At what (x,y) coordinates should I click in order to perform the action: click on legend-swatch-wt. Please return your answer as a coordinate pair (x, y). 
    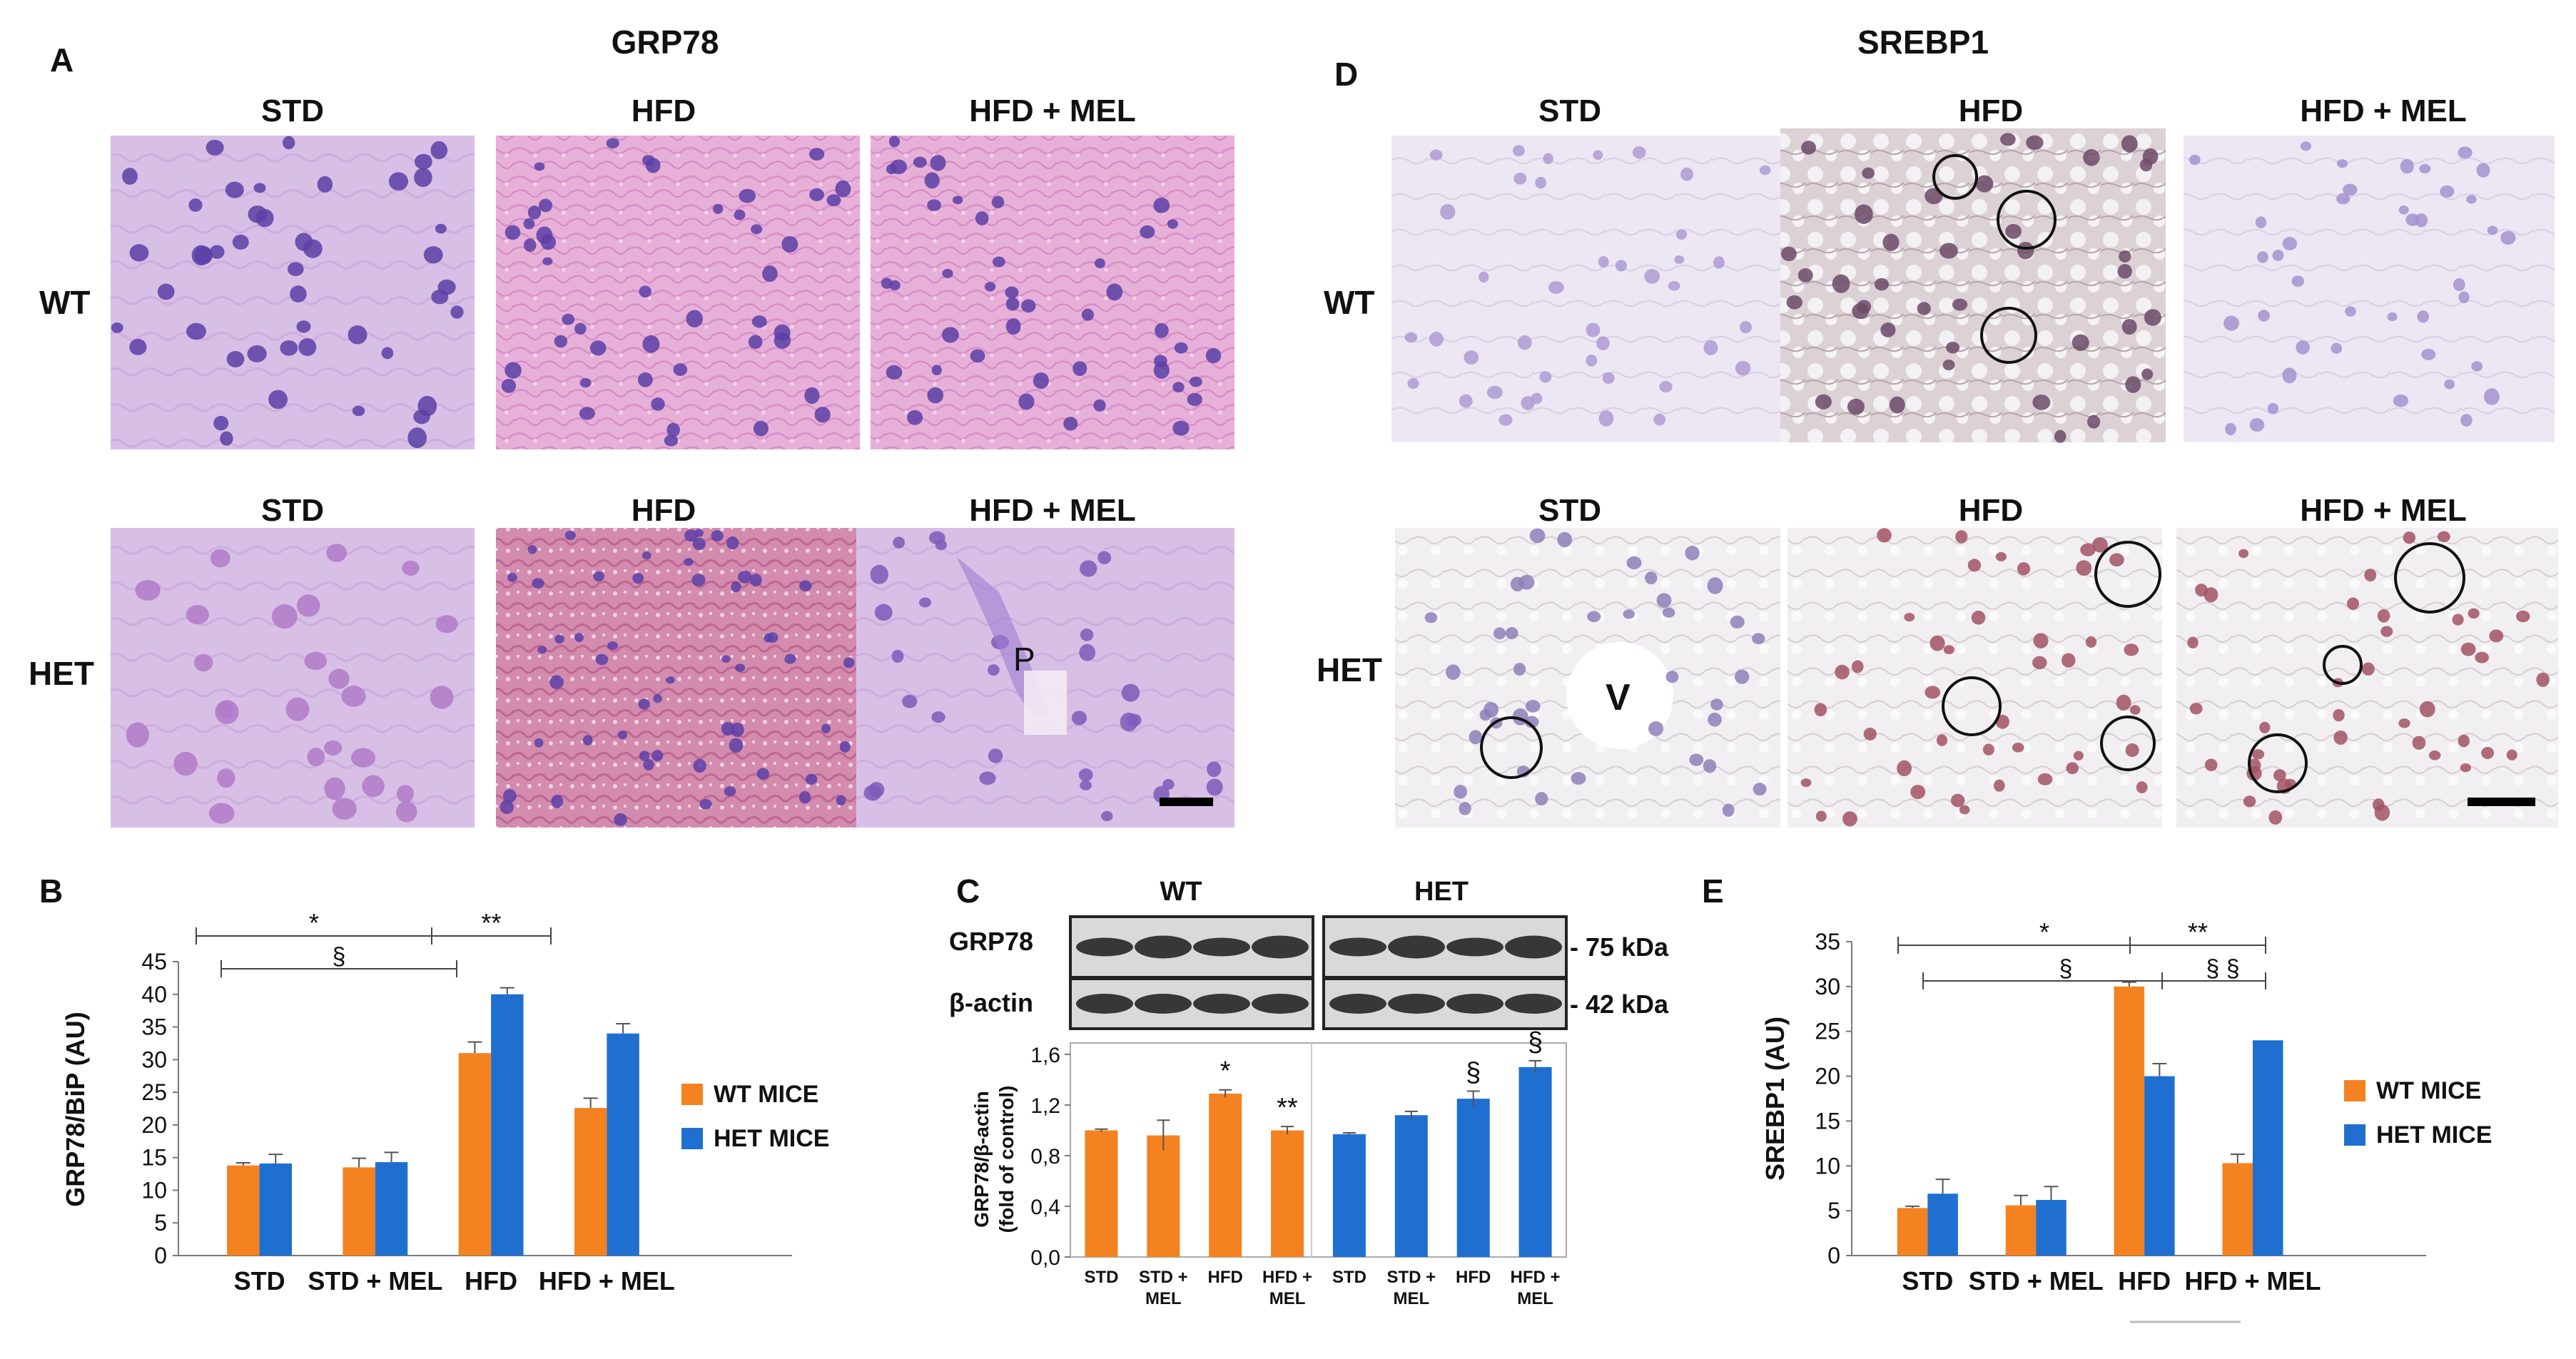
    Looking at the image, I should click on (2354, 1090).